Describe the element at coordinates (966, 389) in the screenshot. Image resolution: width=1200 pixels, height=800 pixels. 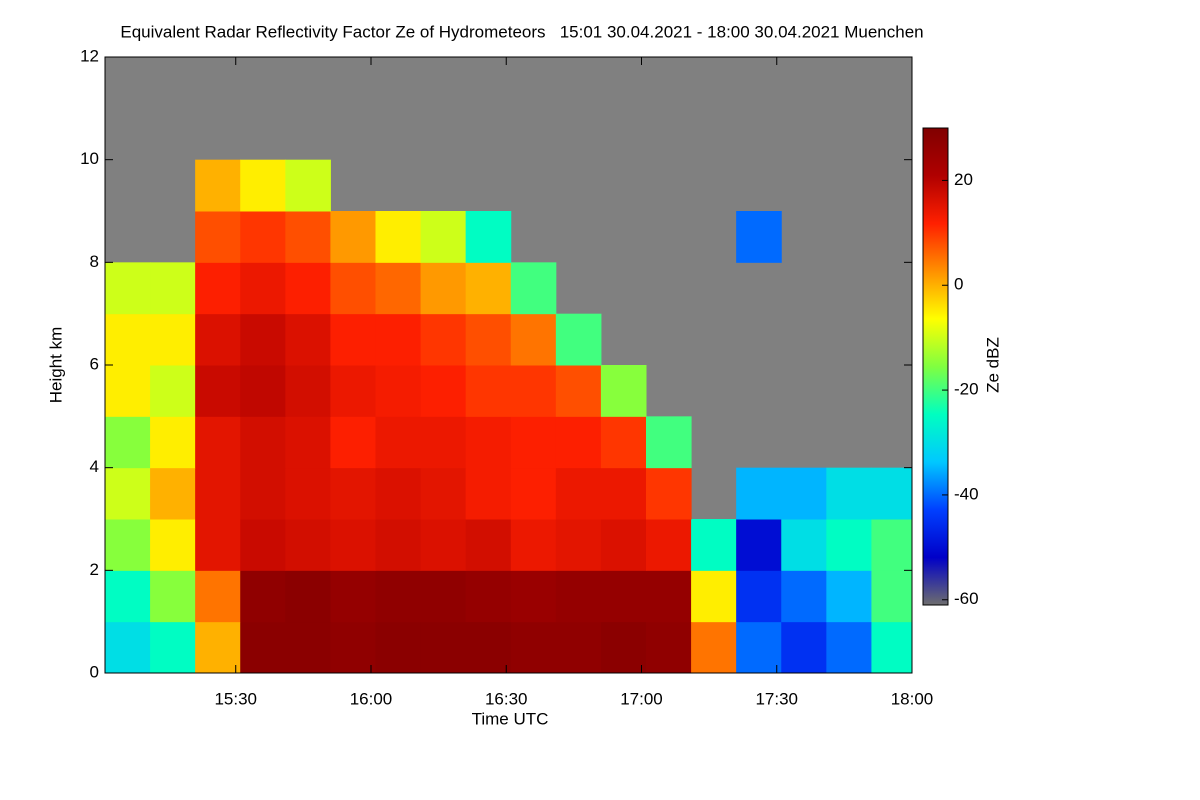
I see `colorbar-tick-label: -20` at that location.